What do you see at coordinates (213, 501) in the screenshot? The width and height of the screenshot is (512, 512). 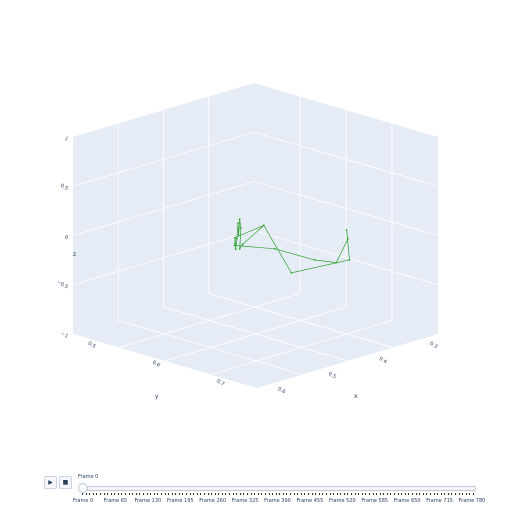 I see `slider-frame-label: Frame 260` at bounding box center [213, 501].